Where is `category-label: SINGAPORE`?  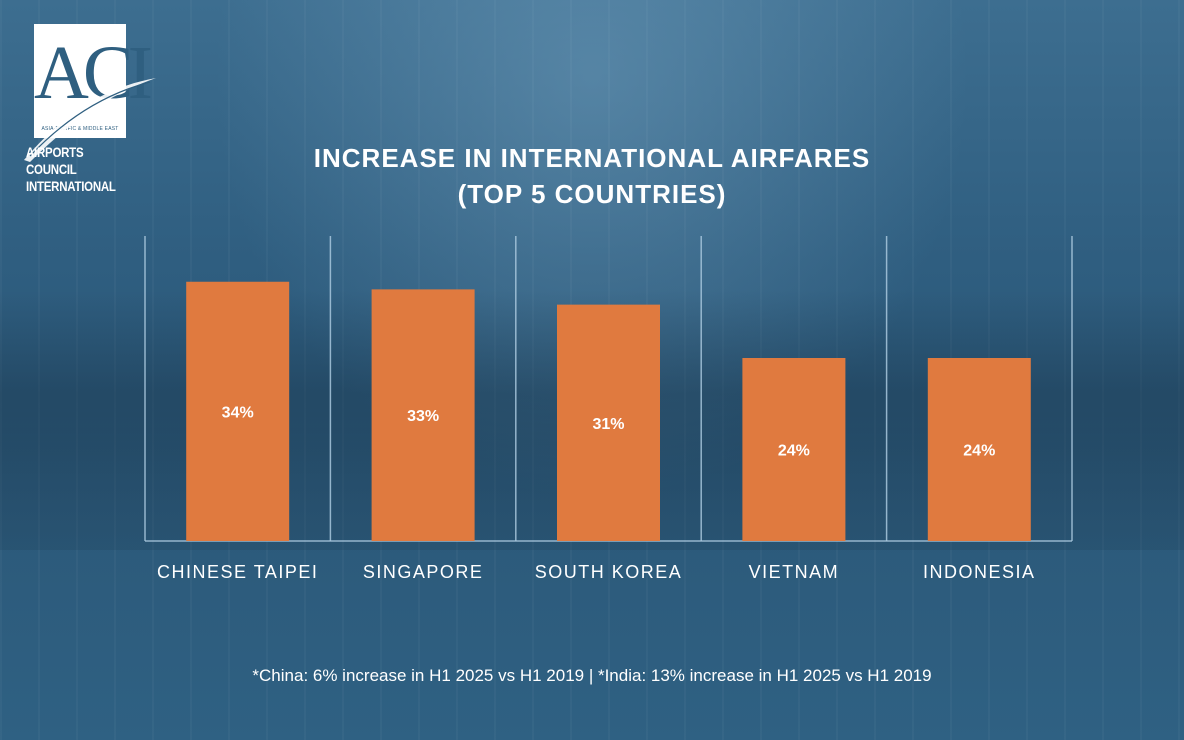
category-label: SINGAPORE is located at coordinates (423, 572).